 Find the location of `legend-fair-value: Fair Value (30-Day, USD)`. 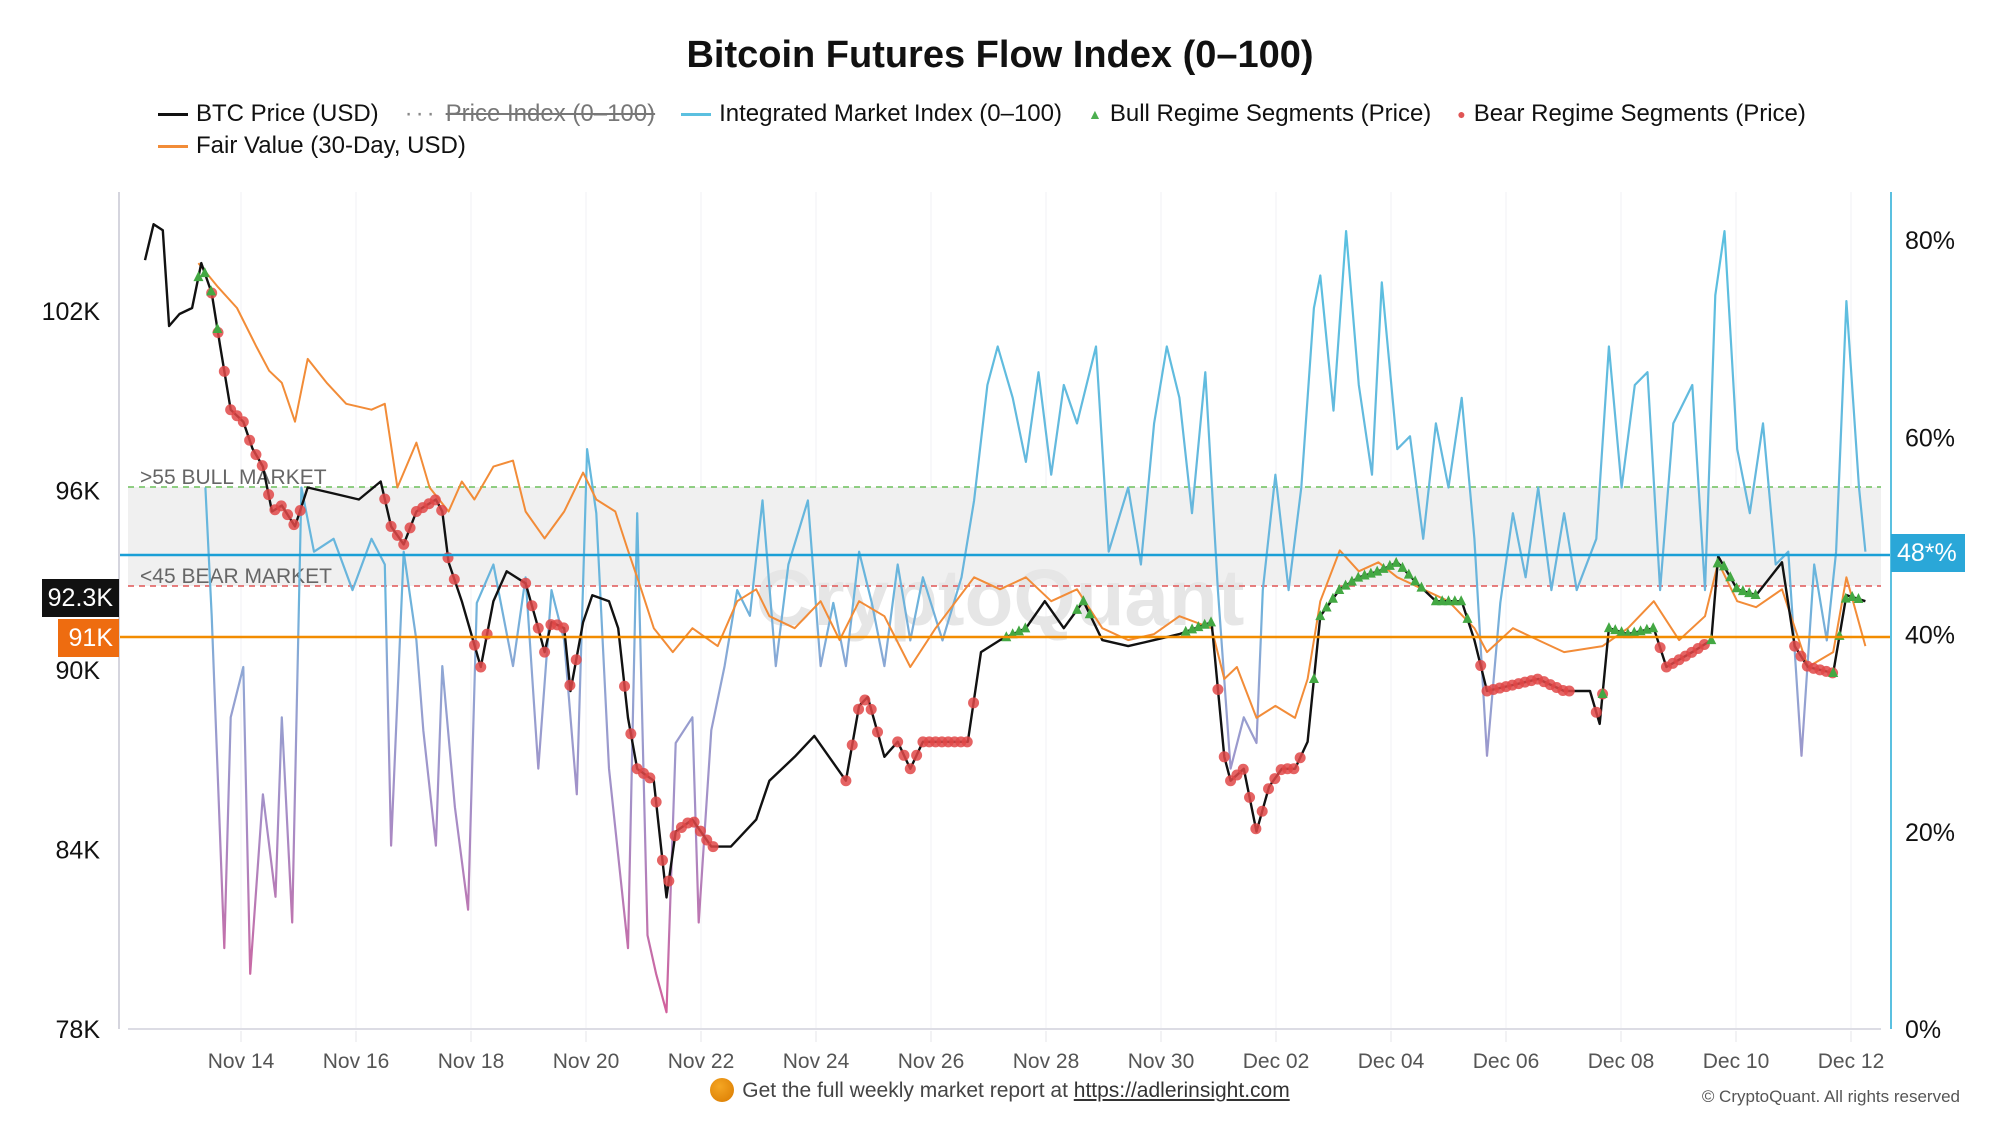

legend-fair-value: Fair Value (30-Day, USD) is located at coordinates (312, 146).